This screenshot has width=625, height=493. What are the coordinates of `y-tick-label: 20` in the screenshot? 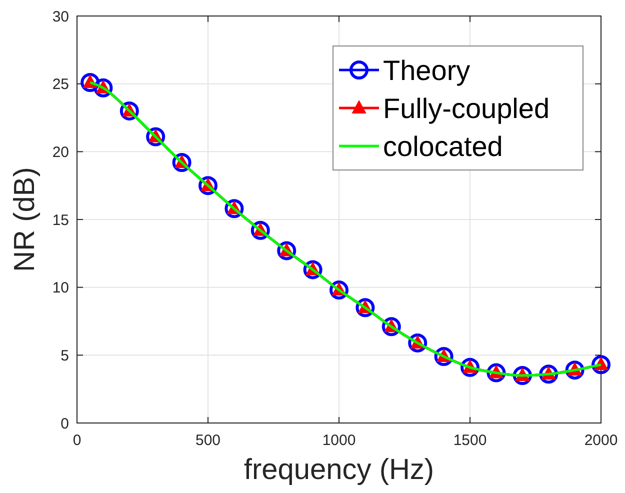 It's located at (60, 152).